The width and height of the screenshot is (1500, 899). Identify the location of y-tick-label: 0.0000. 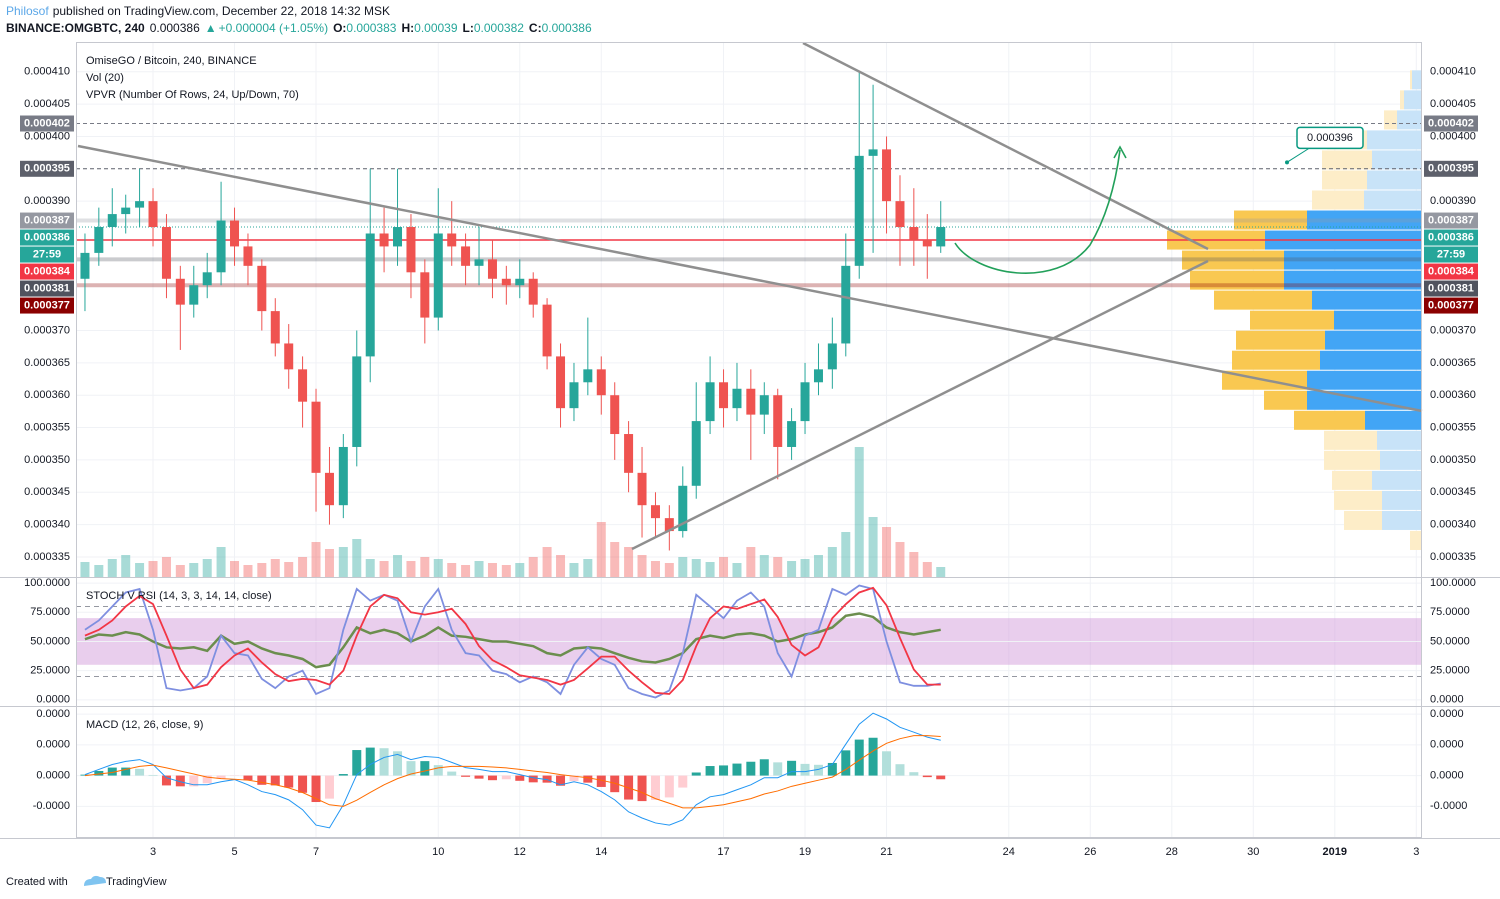
(53, 775).